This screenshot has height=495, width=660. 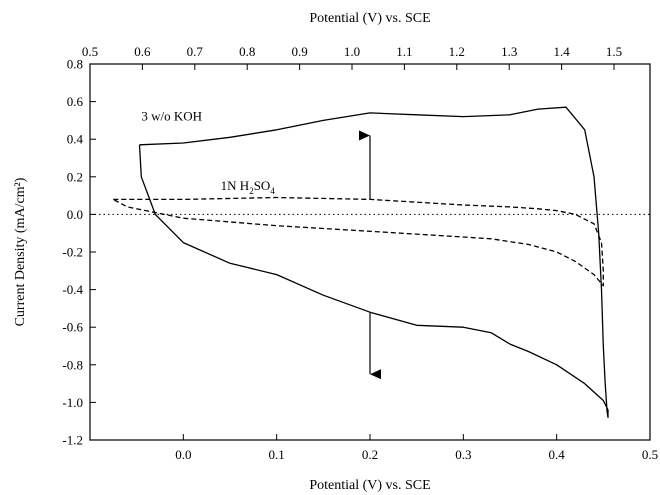 What do you see at coordinates (75, 139) in the screenshot?
I see `y-tick-label-8: 0.4` at bounding box center [75, 139].